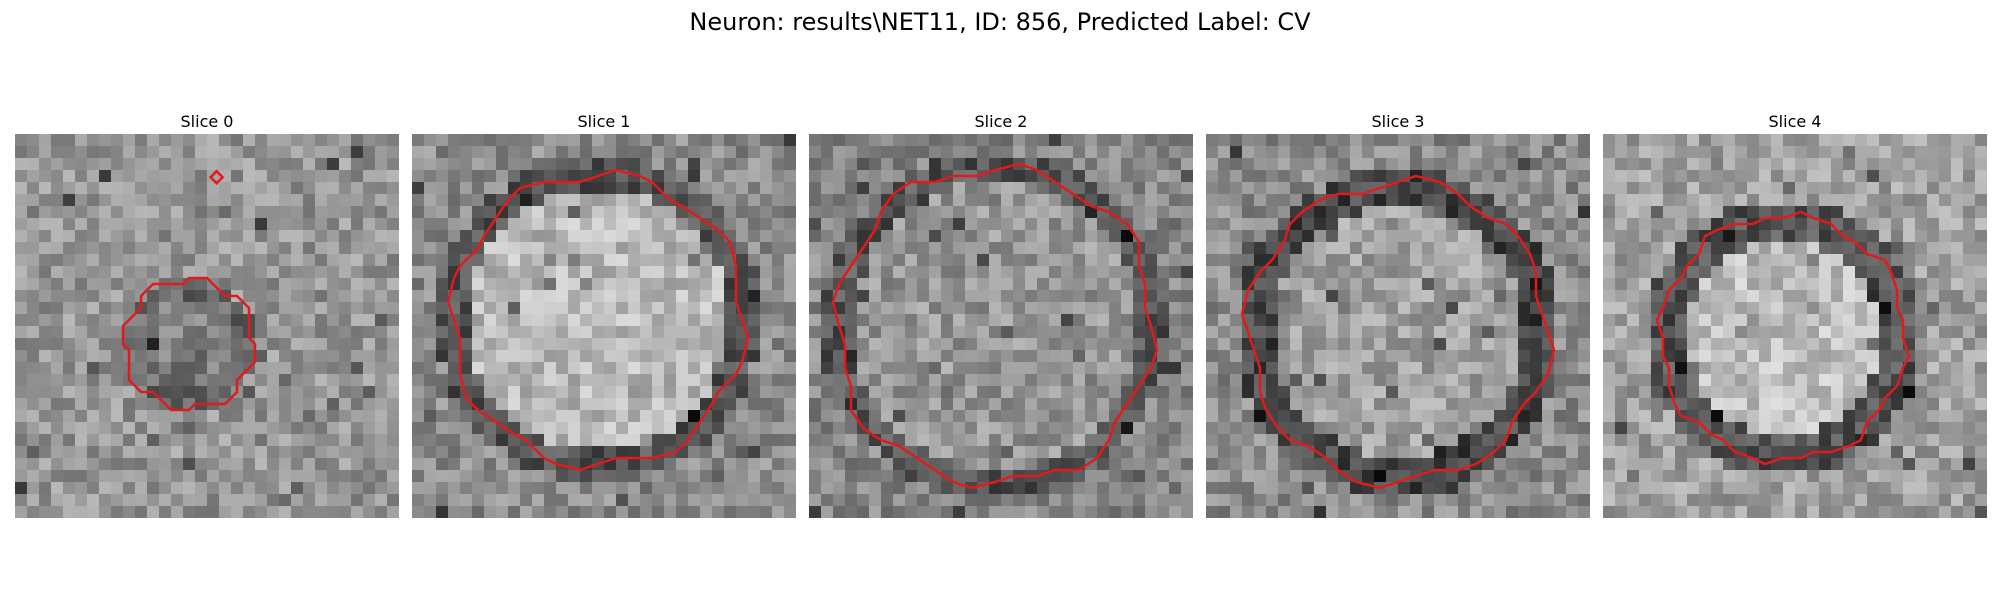 This screenshot has height=600, width=2000. I want to click on slice-title-2: Slice 2, so click(1001, 121).